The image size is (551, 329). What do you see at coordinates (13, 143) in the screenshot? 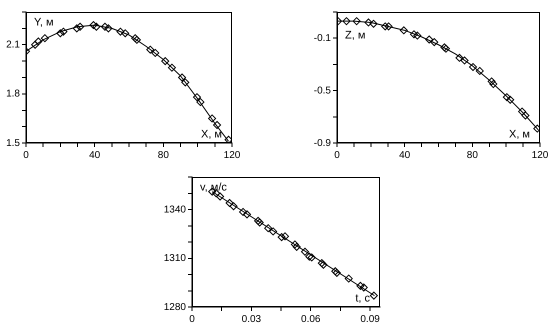
I see `y-tick-label: 1.5` at bounding box center [13, 143].